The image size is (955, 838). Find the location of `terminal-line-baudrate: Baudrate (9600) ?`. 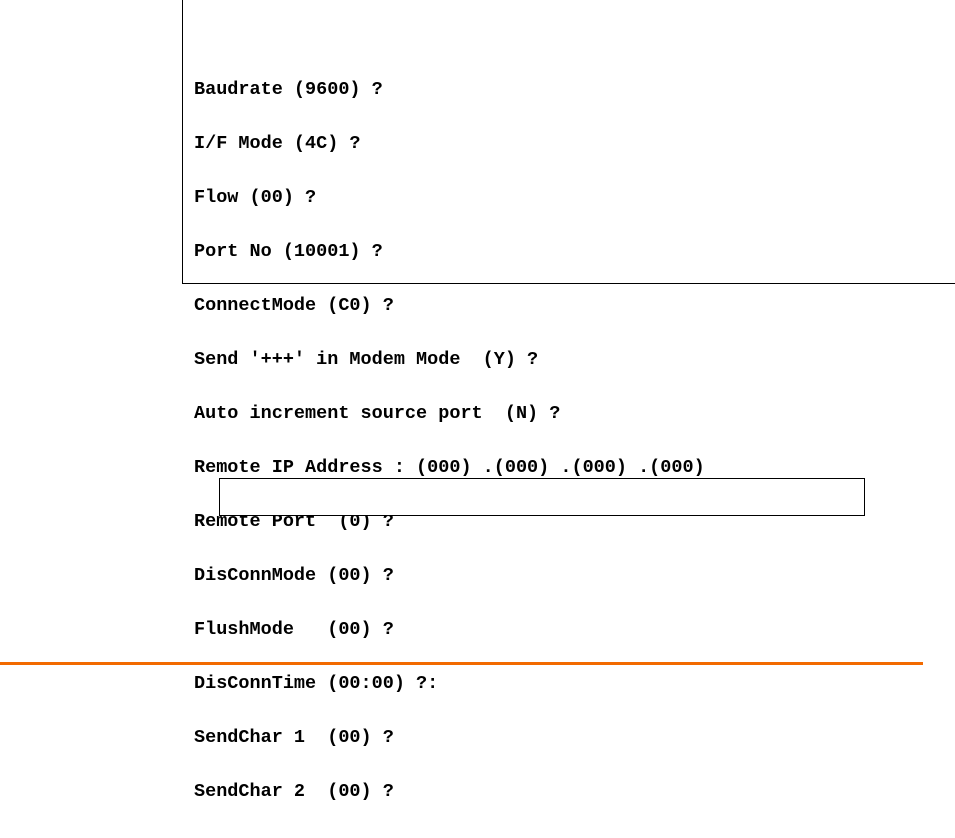

terminal-line-baudrate: Baudrate (9600) ? is located at coordinates (288, 89).